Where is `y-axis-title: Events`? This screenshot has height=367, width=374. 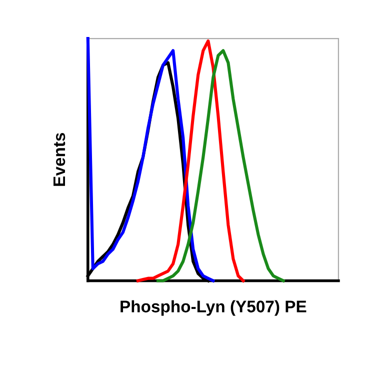 y-axis-title: Events is located at coordinates (60, 159).